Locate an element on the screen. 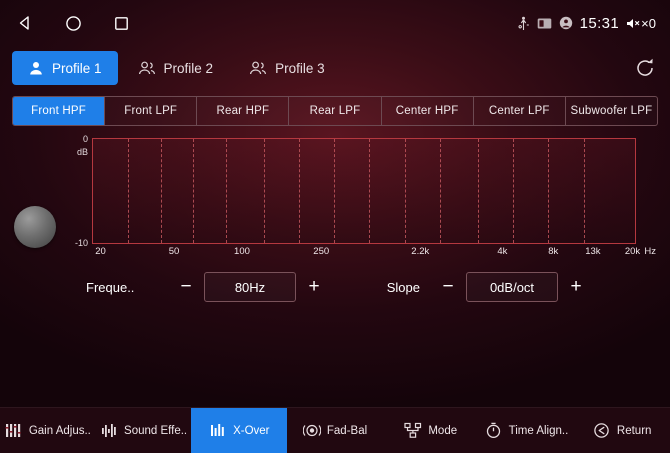 The width and height of the screenshot is (670, 453). tab-rear-hpf: Rear HPF is located at coordinates (243, 111).